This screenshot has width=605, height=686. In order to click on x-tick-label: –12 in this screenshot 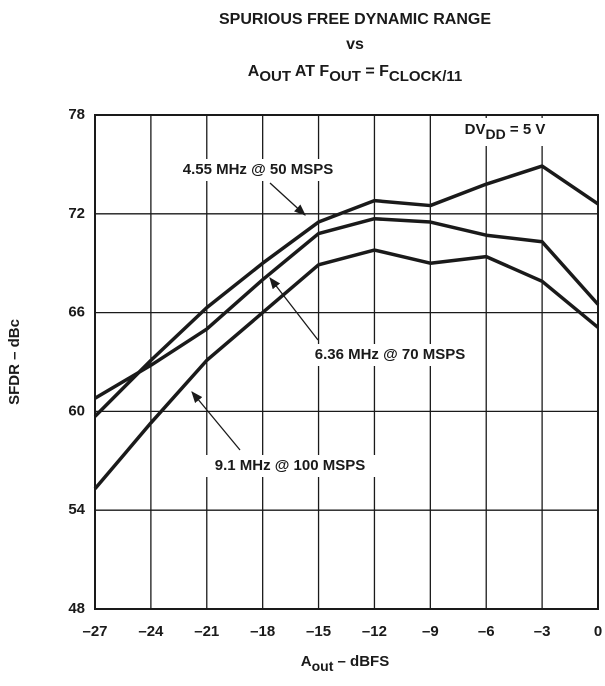, I will do `click(374, 631)`.